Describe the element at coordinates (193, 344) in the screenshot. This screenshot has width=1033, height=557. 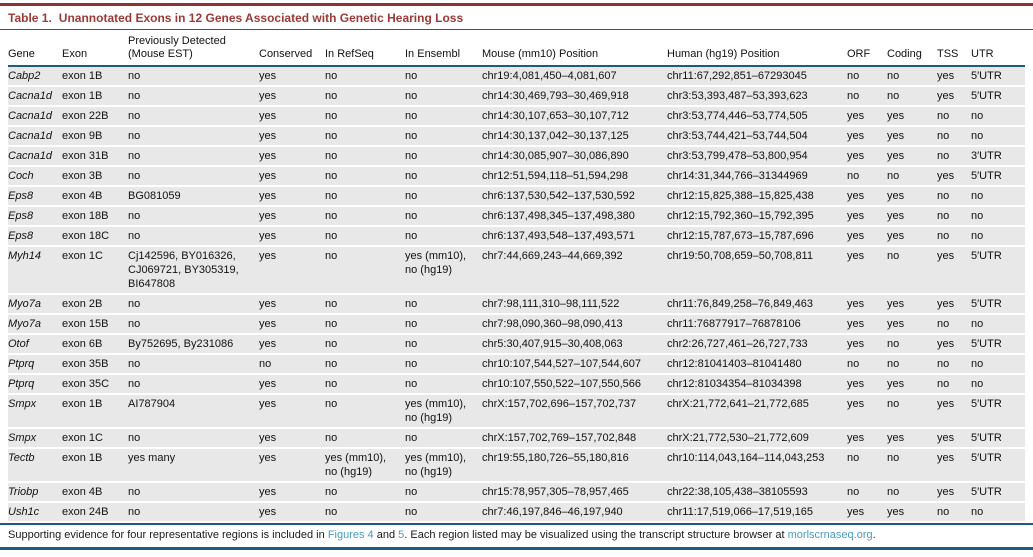
I see `cell-prev-detected: By752695, By231086` at that location.